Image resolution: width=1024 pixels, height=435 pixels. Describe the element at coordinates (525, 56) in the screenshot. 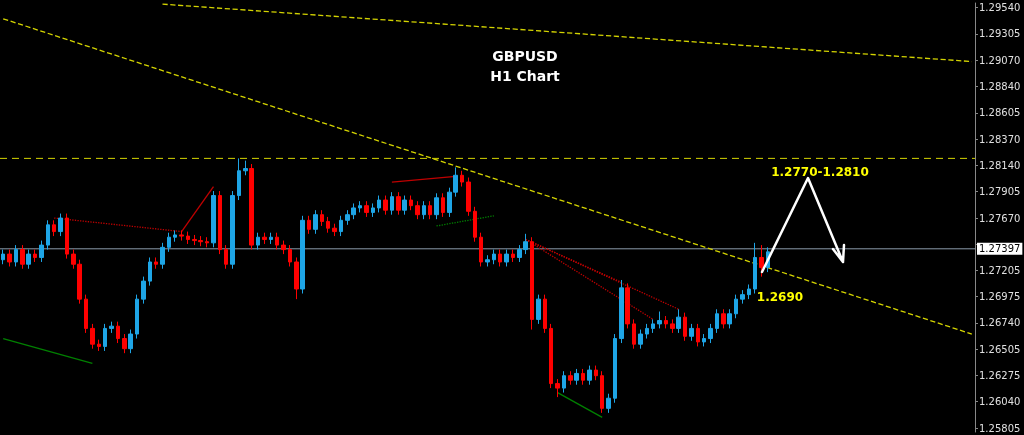

I see `text: GBPUSD` at that location.